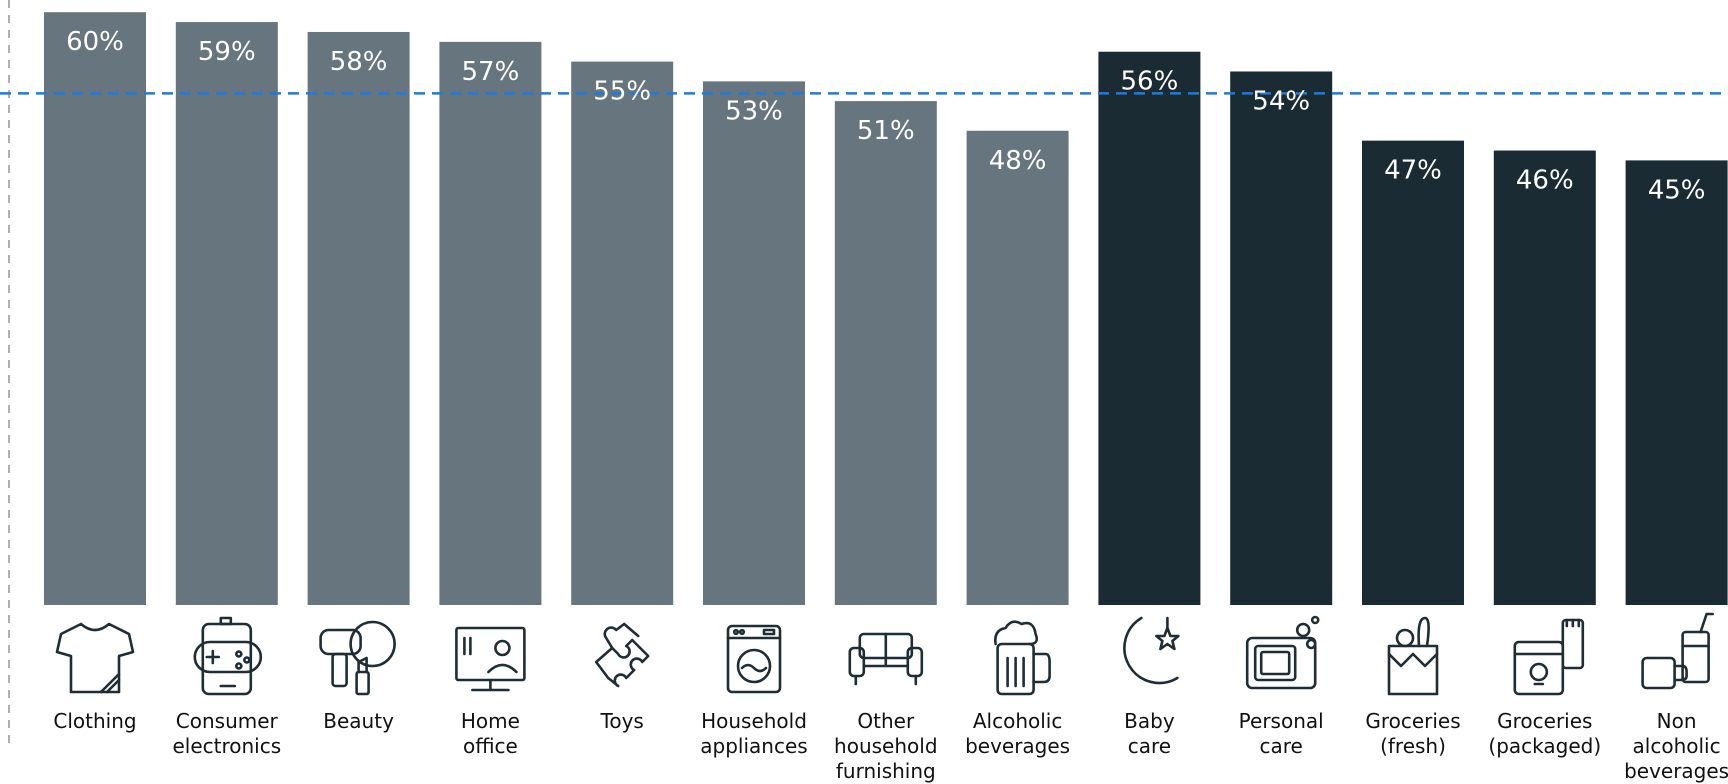 The height and width of the screenshot is (784, 1728). Describe the element at coordinates (358, 721) in the screenshot. I see `category-label-beauty: Beauty` at that location.